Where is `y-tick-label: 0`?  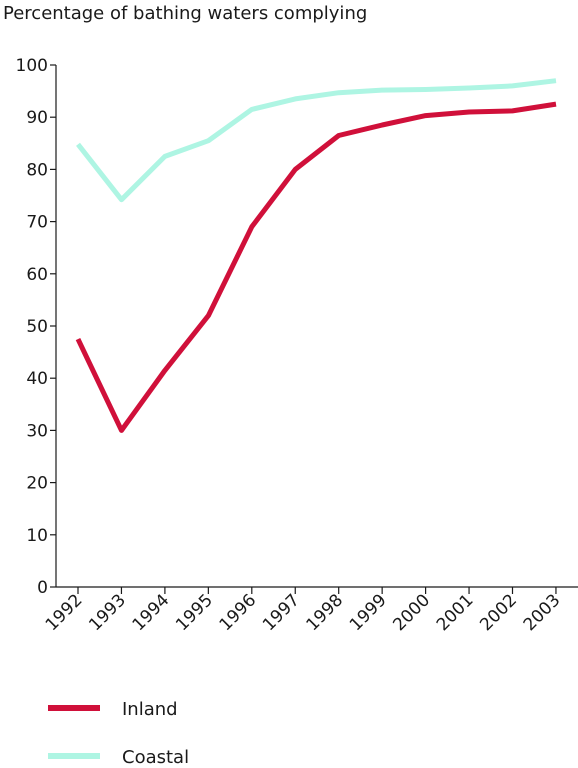 y-tick-label: 0 is located at coordinates (42, 588).